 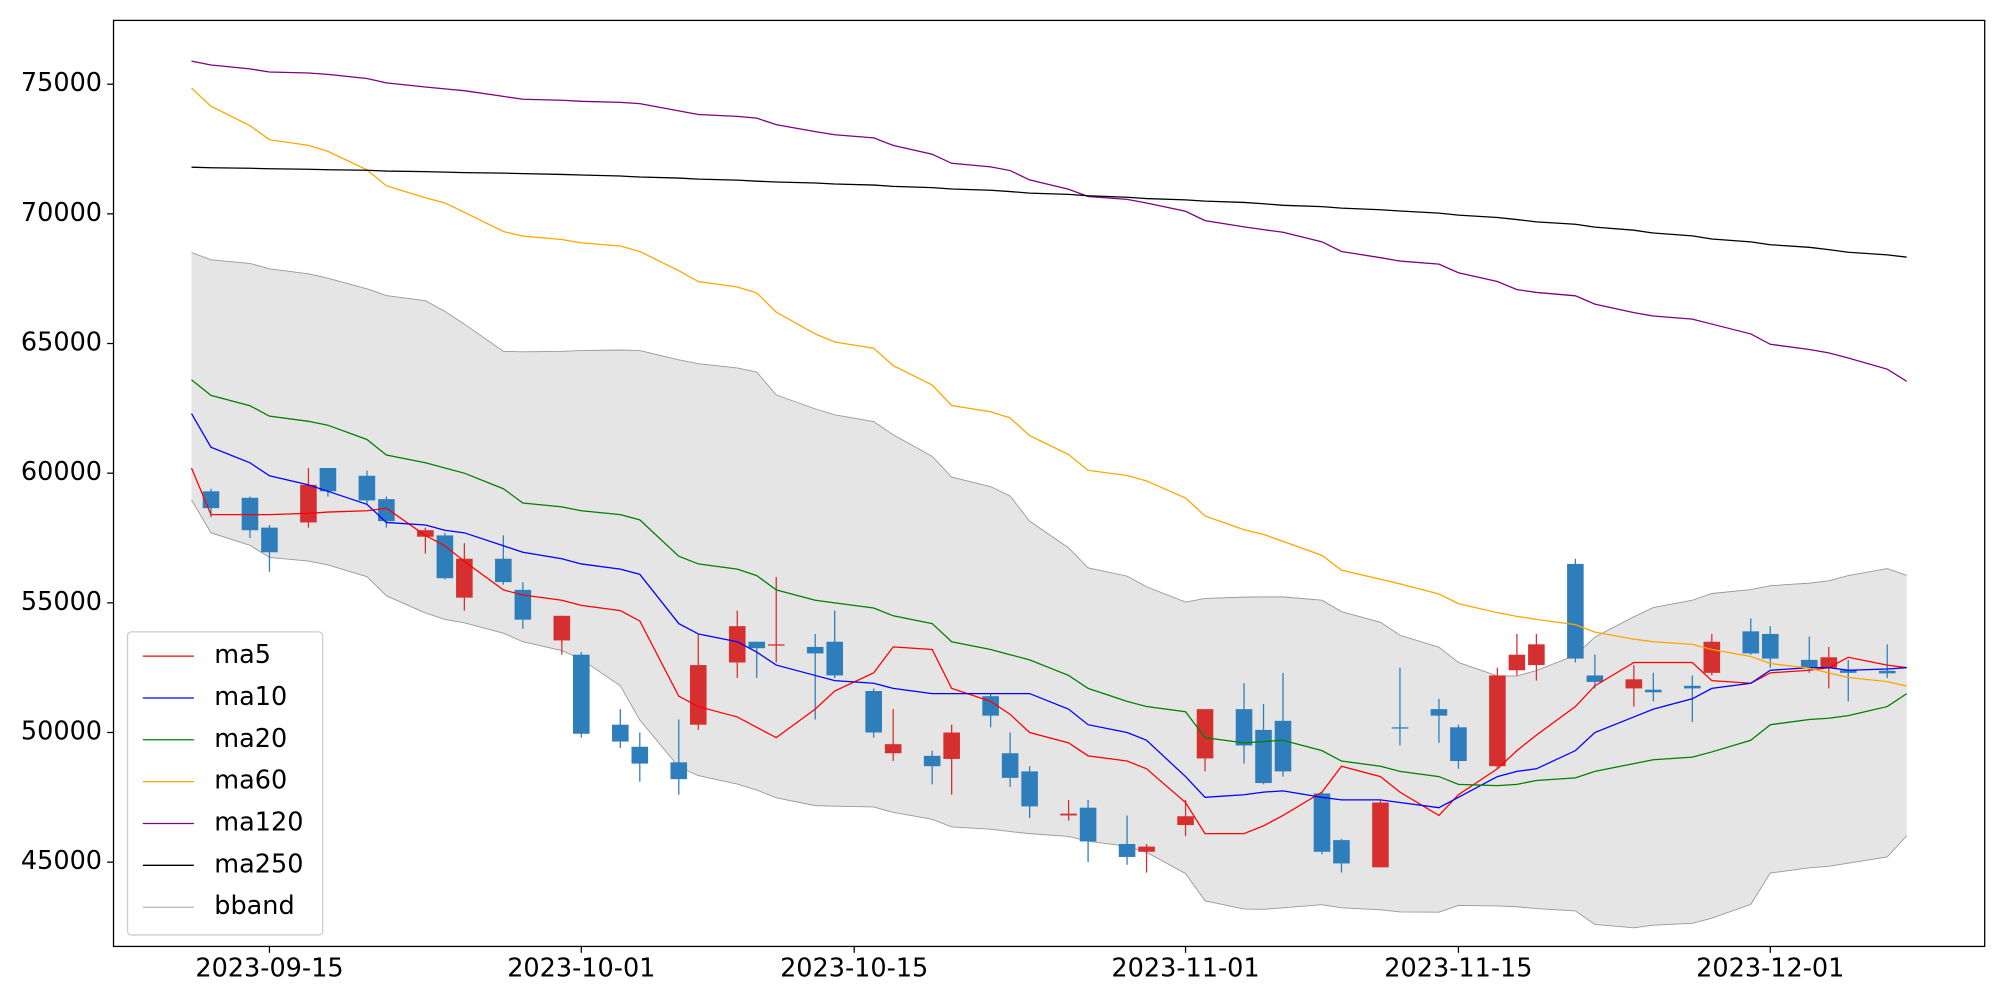 I want to click on legend-label: ma120, so click(x=258, y=822).